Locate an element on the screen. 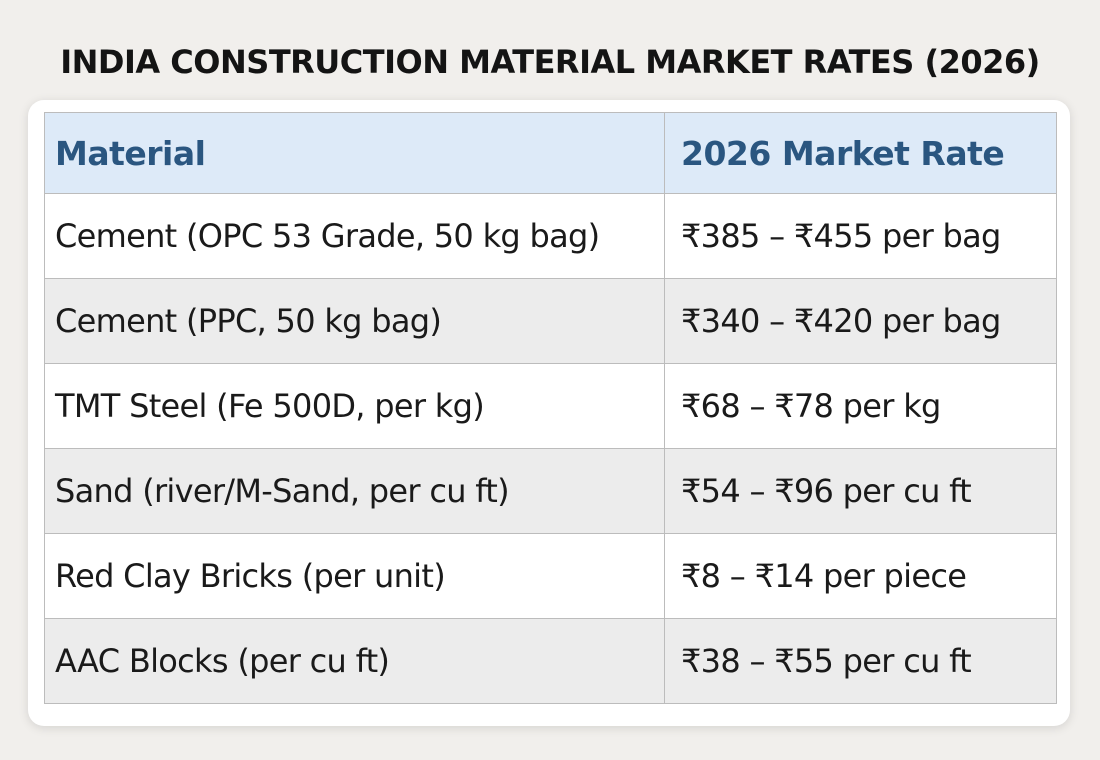 This screenshot has height=760, width=1100. rate-cell: ₹38 – ₹55 per cu ft is located at coordinates (860, 661).